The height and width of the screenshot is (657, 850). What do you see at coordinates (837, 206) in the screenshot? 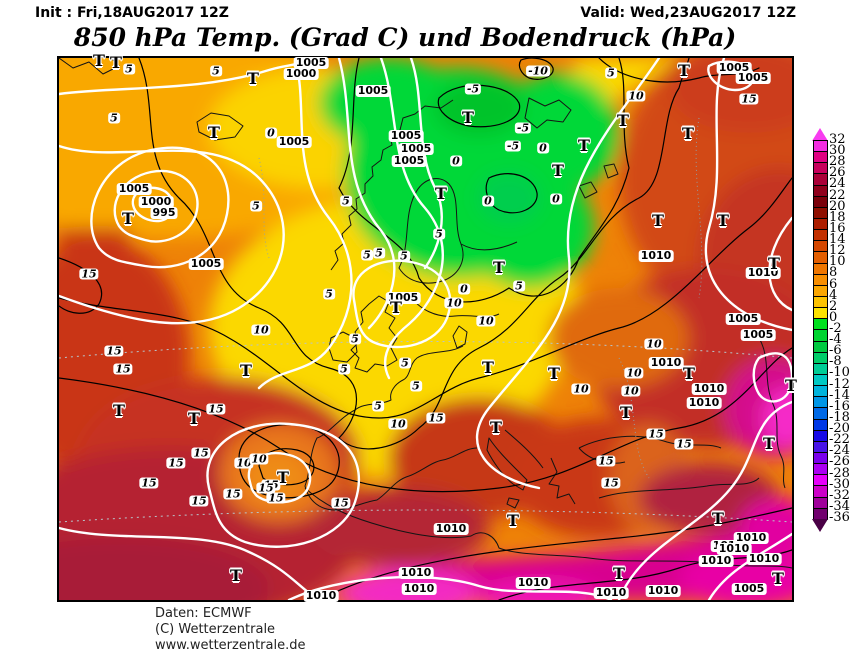
I see `colorbar-tick: 20` at bounding box center [837, 206].